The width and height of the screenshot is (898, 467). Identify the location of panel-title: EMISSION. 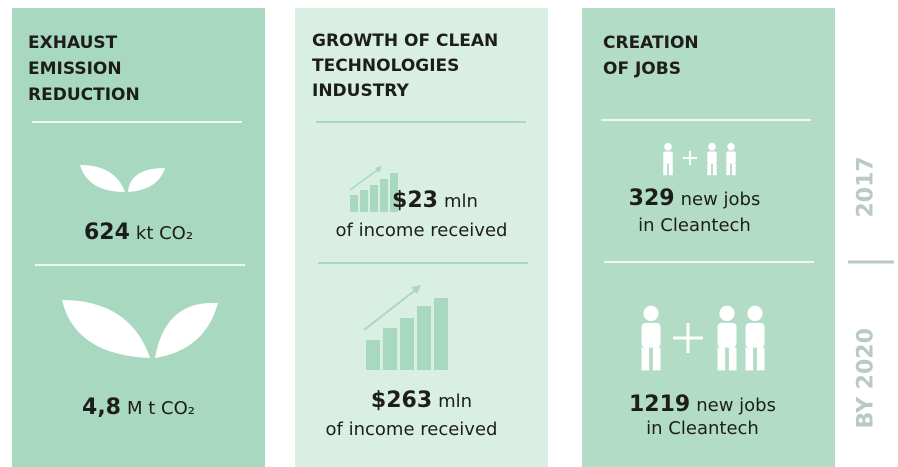
(75, 69).